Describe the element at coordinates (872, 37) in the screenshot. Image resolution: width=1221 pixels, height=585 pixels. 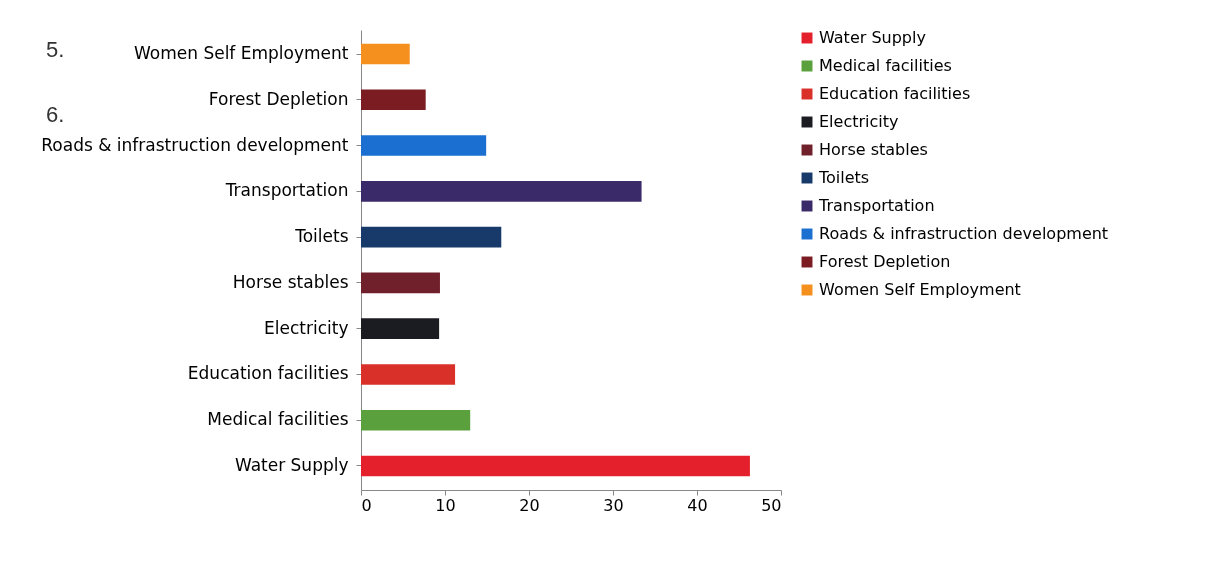
I see `legend-label: Water Supply` at that location.